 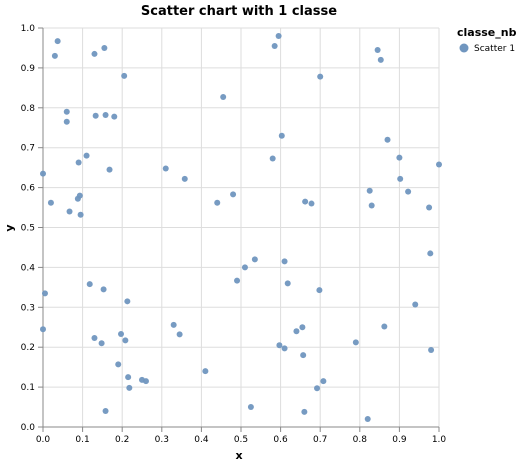 What do you see at coordinates (28, 109) in the screenshot?
I see `y-tick-label: 0.8` at bounding box center [28, 109].